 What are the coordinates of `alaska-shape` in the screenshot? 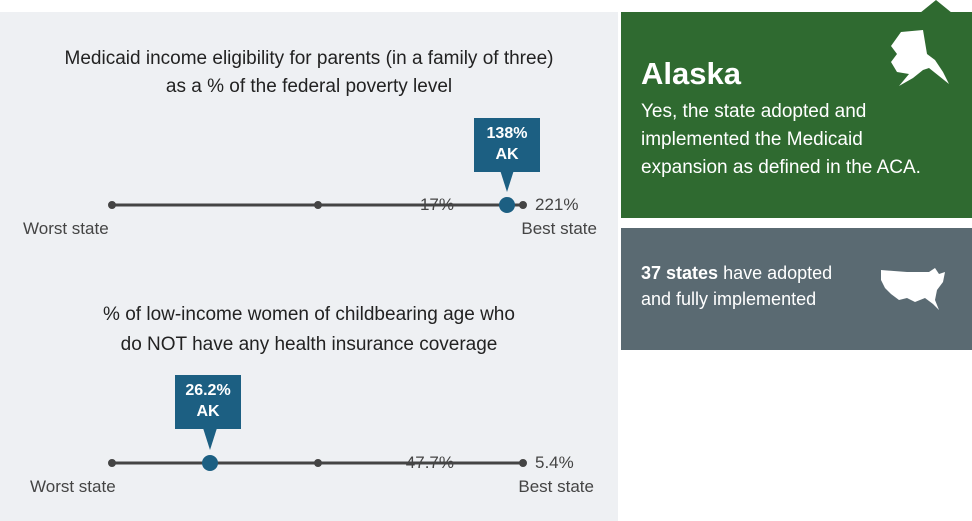 It's located at (920, 58).